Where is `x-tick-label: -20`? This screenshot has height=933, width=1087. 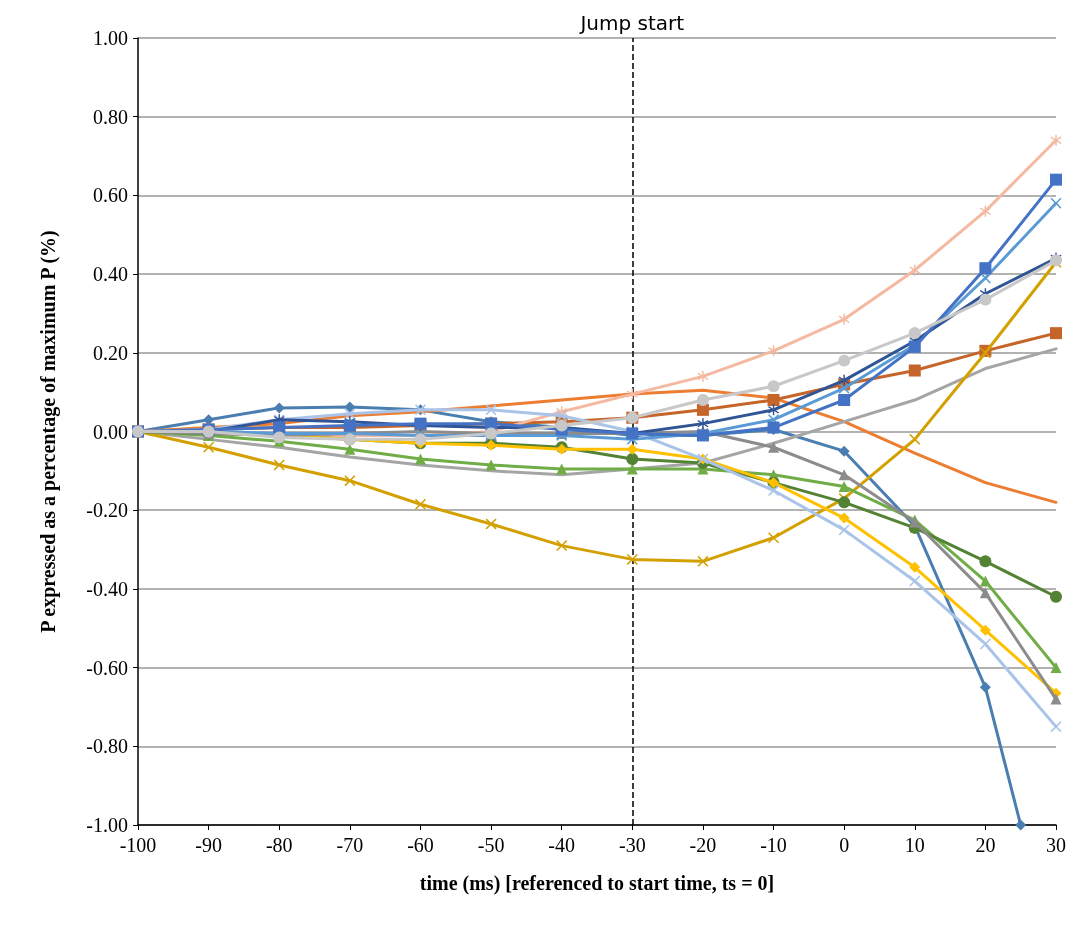
x-tick-label: -20 is located at coordinates (703, 845).